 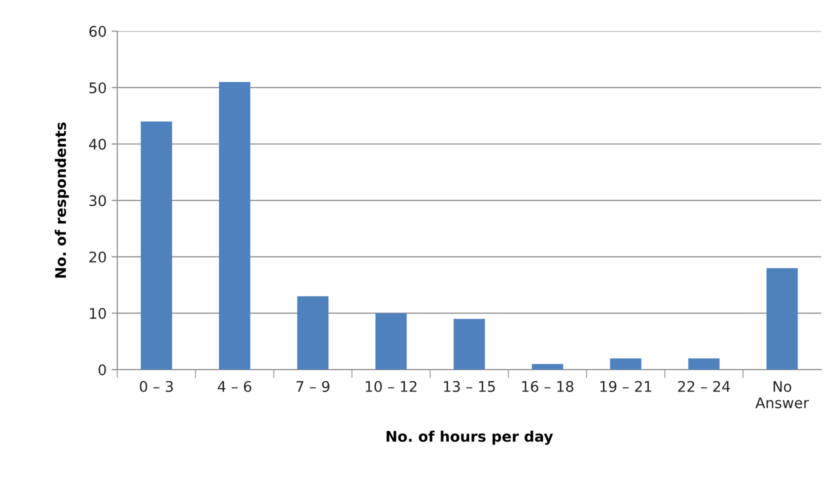 I want to click on y-tick-label: 40, so click(x=97, y=144).